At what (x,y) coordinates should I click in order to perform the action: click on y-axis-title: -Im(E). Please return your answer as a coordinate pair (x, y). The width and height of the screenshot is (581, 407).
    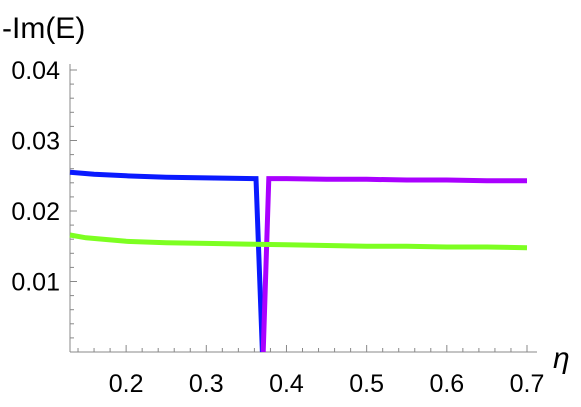
    Looking at the image, I should click on (43, 28).